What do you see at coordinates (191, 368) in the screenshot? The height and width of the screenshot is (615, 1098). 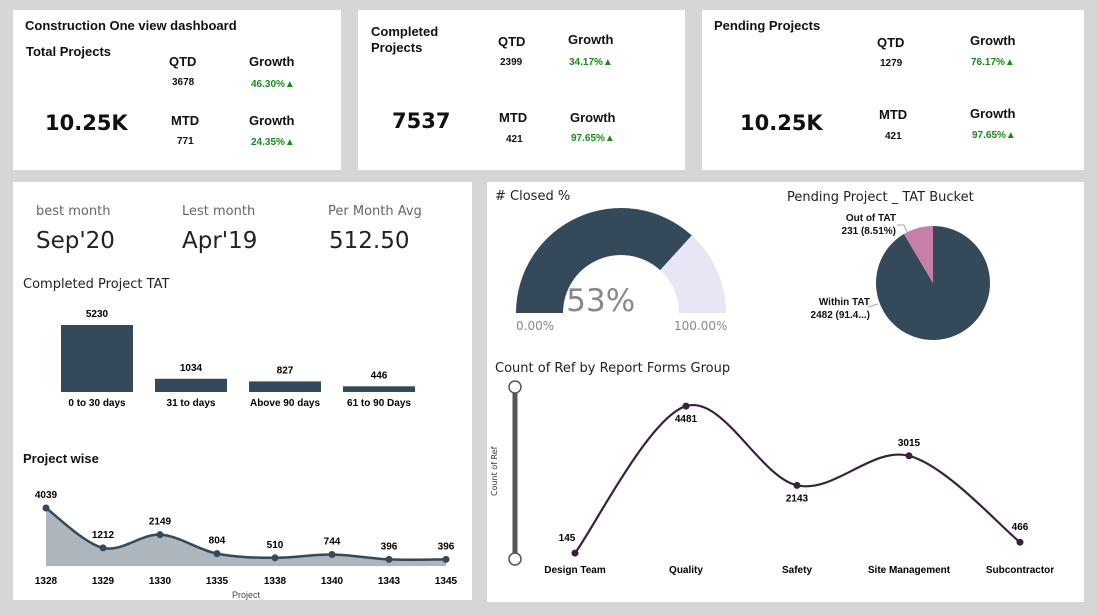 I see `bar-value-label: 1034` at bounding box center [191, 368].